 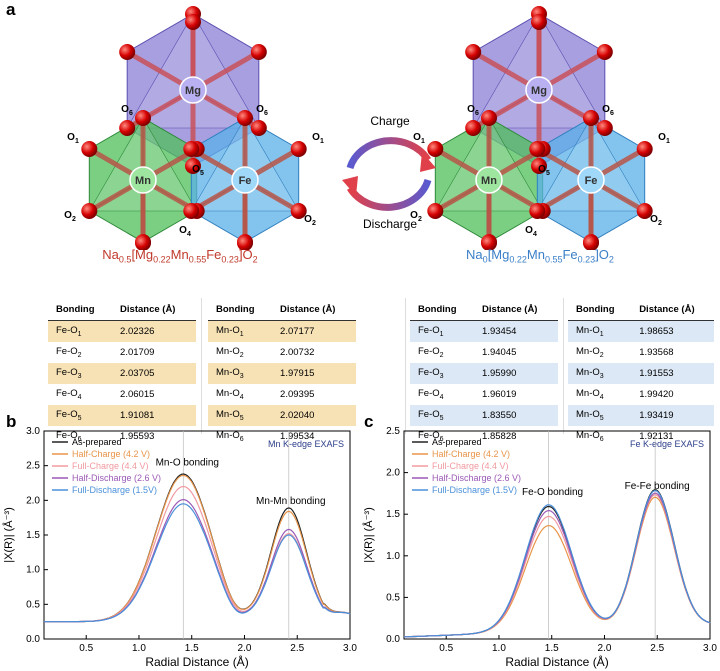 I want to click on peak-annotation: Fe-Fe bonding, so click(x=657, y=486).